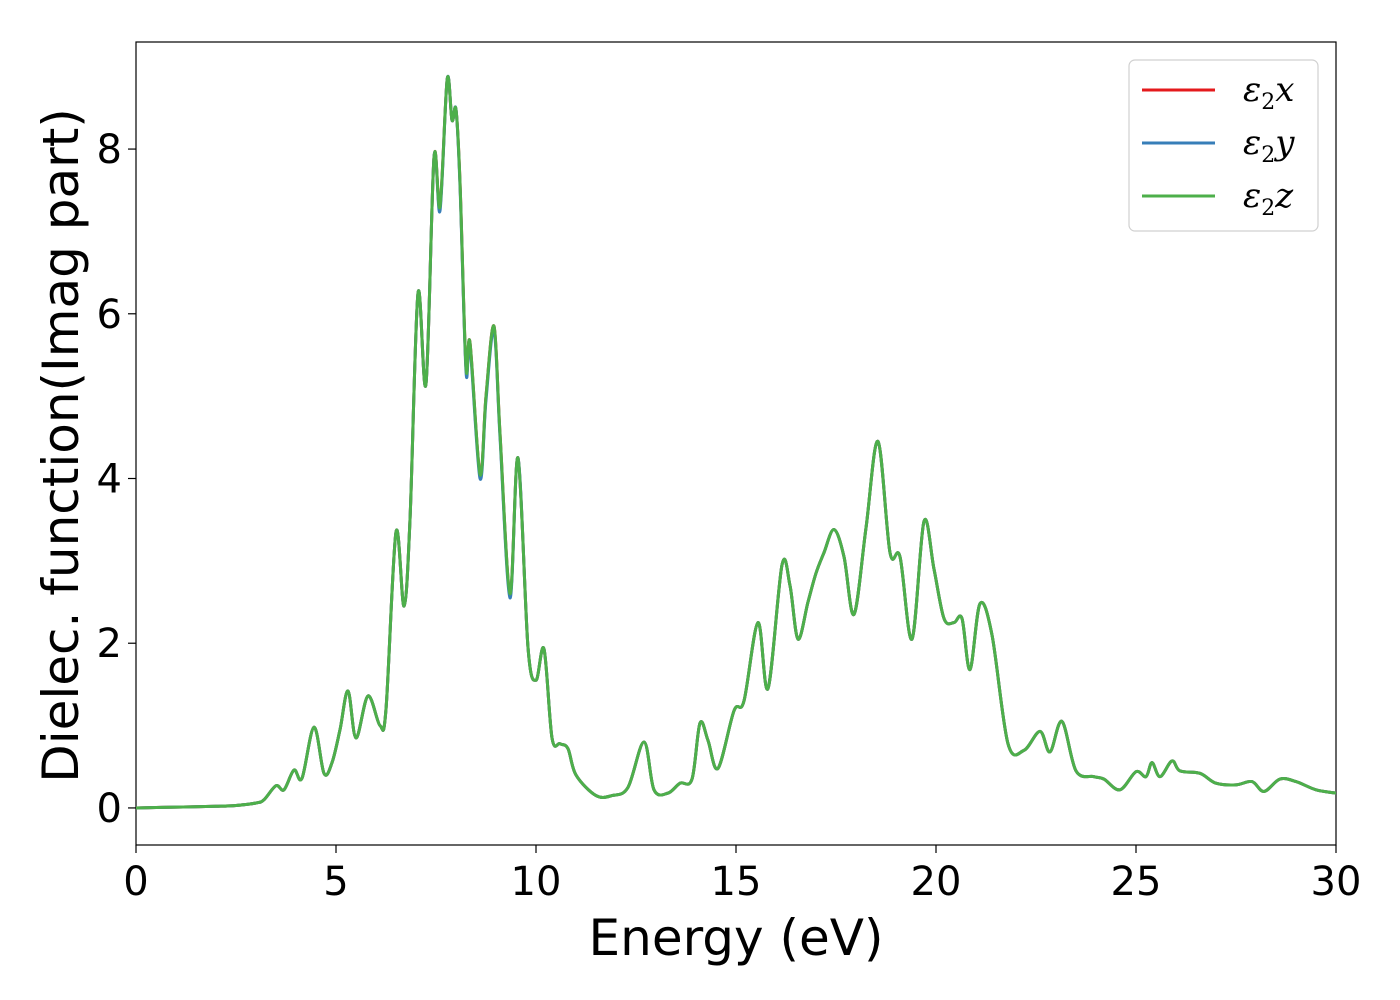 Image resolution: width=1400 pixels, height=1000 pixels. I want to click on y-axis-ticks: 0 2 4 6 8, so click(116, 479).